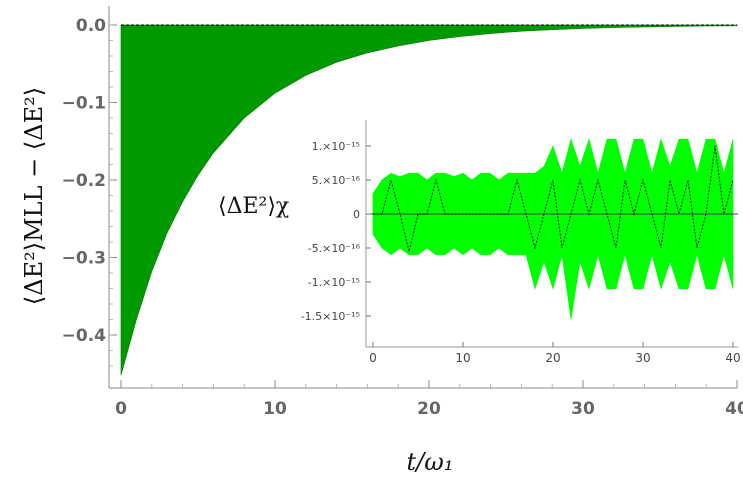 The height and width of the screenshot is (478, 743). Describe the element at coordinates (84, 181) in the screenshot. I see `y-tick-label: −0.2` at that location.